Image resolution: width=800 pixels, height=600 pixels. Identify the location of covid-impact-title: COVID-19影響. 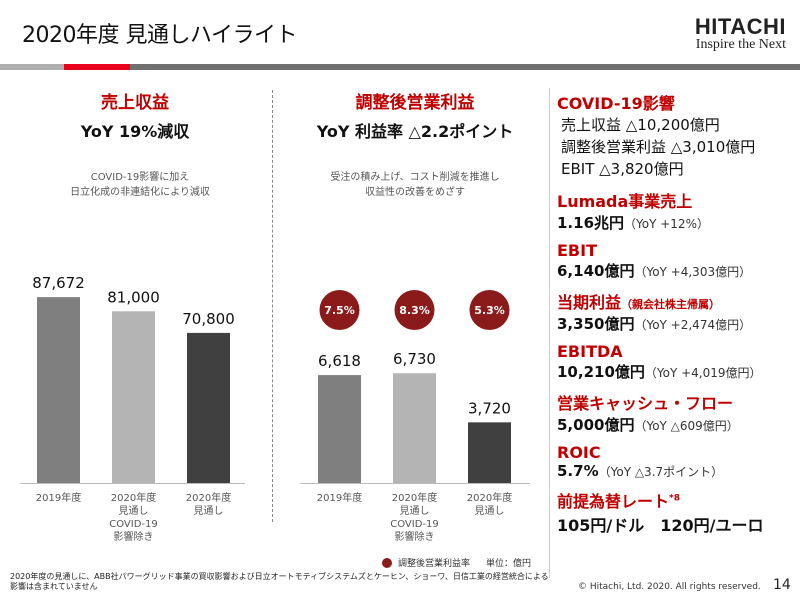
(616, 103).